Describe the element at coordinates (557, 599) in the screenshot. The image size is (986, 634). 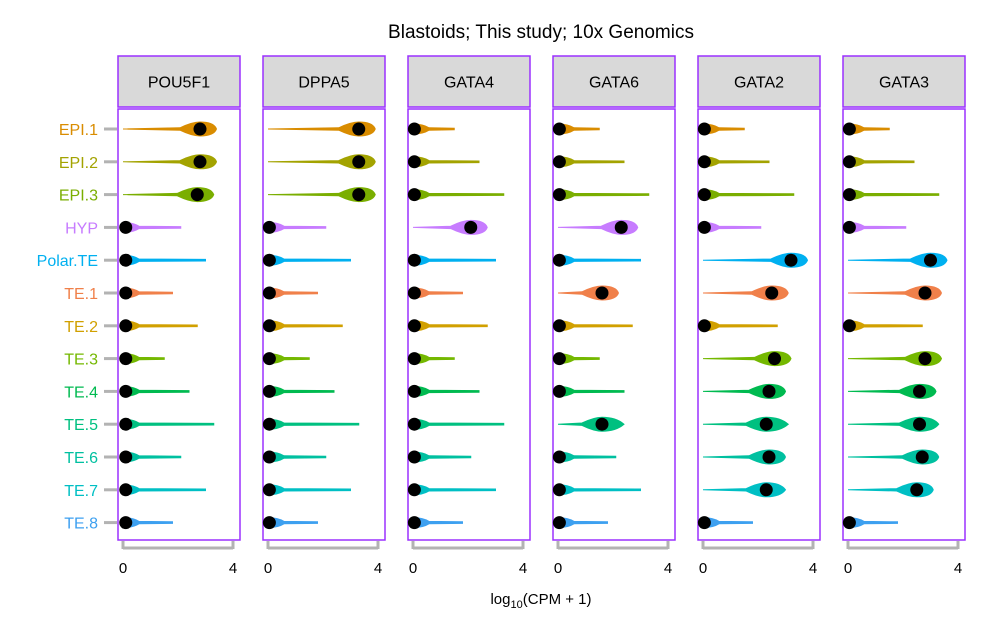
I see `x-axis-title-suffix: (CPM + 1)` at that location.